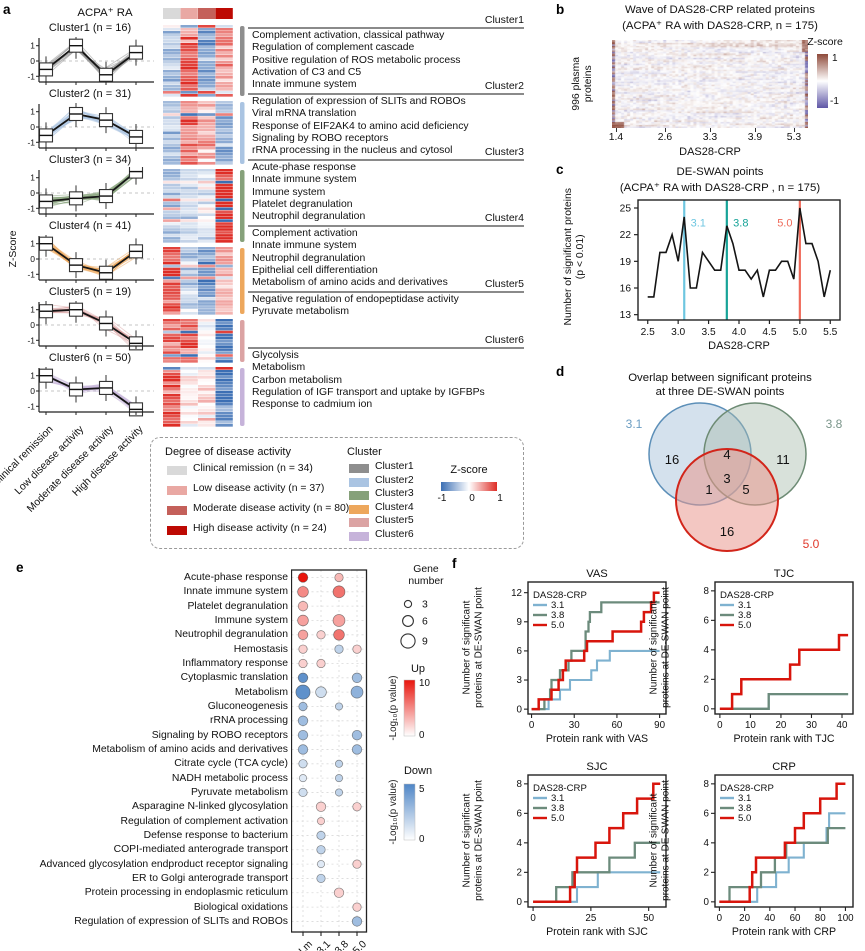 This screenshot has width=865, height=951. I want to click on y-tick-label: 1, so click(32, 46).